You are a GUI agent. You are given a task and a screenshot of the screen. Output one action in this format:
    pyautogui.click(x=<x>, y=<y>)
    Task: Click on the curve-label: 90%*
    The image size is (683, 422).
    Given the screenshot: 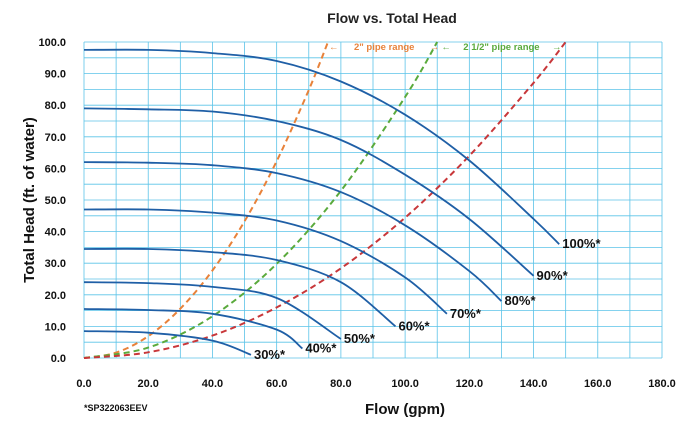 What is the action you would take?
    pyautogui.click(x=553, y=275)
    